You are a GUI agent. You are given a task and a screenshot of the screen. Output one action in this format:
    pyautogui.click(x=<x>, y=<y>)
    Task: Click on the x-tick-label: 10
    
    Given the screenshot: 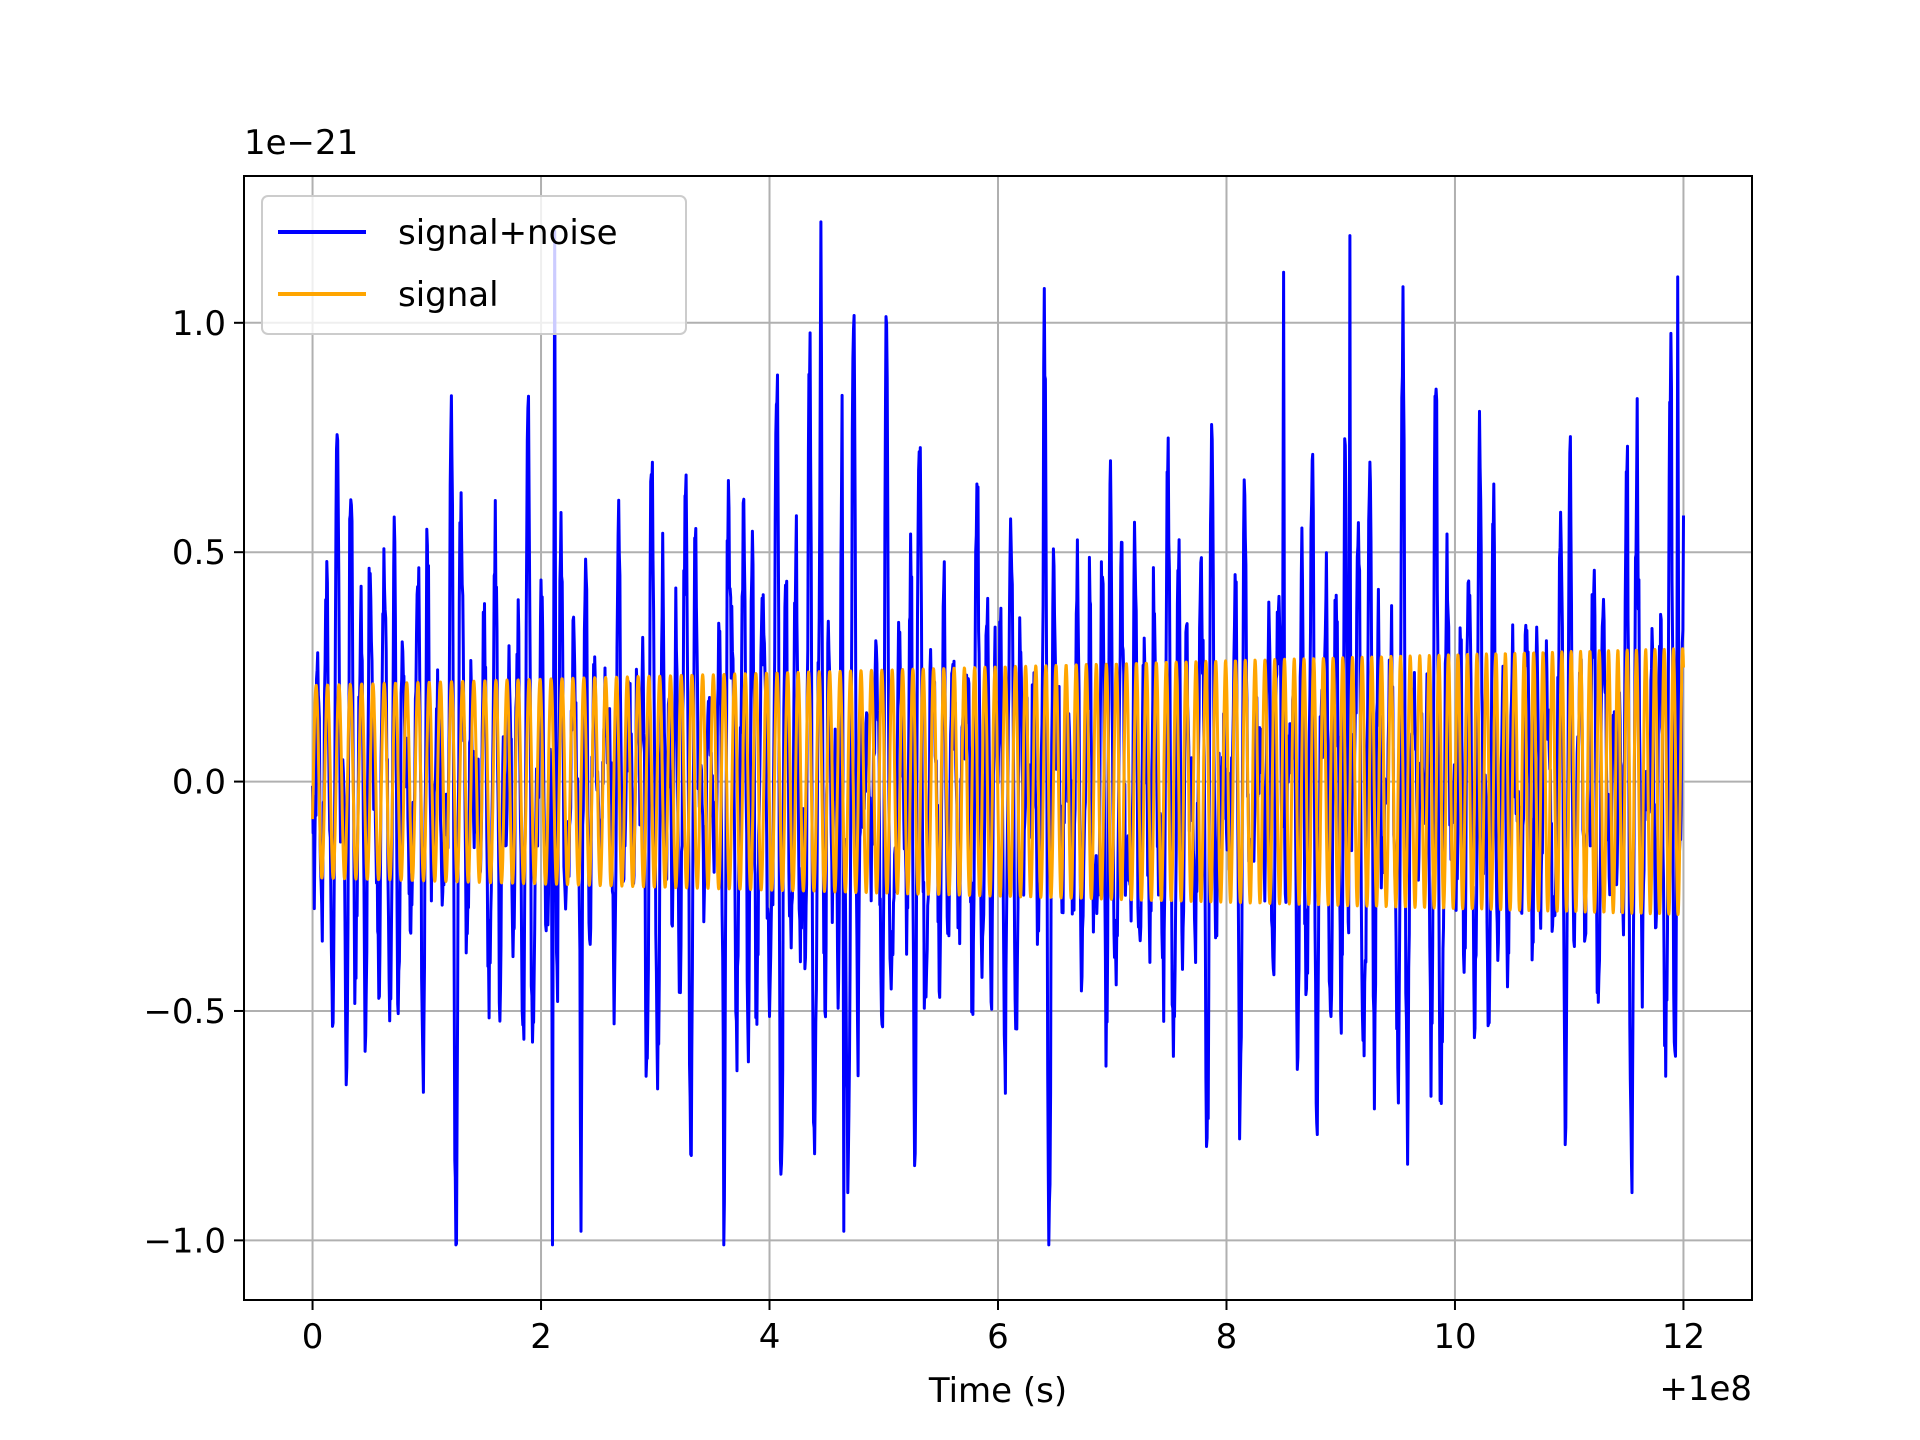 What is the action you would take?
    pyautogui.click(x=1454, y=1337)
    